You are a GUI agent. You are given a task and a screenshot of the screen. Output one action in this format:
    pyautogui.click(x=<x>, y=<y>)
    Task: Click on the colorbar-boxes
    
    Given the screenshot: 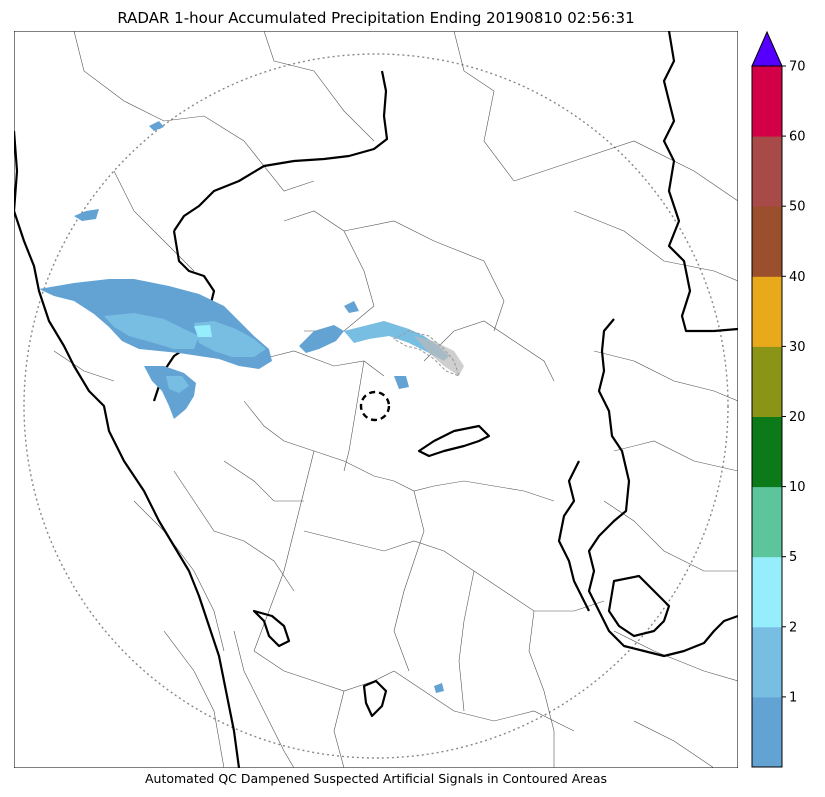 What is the action you would take?
    pyautogui.click(x=767, y=417)
    